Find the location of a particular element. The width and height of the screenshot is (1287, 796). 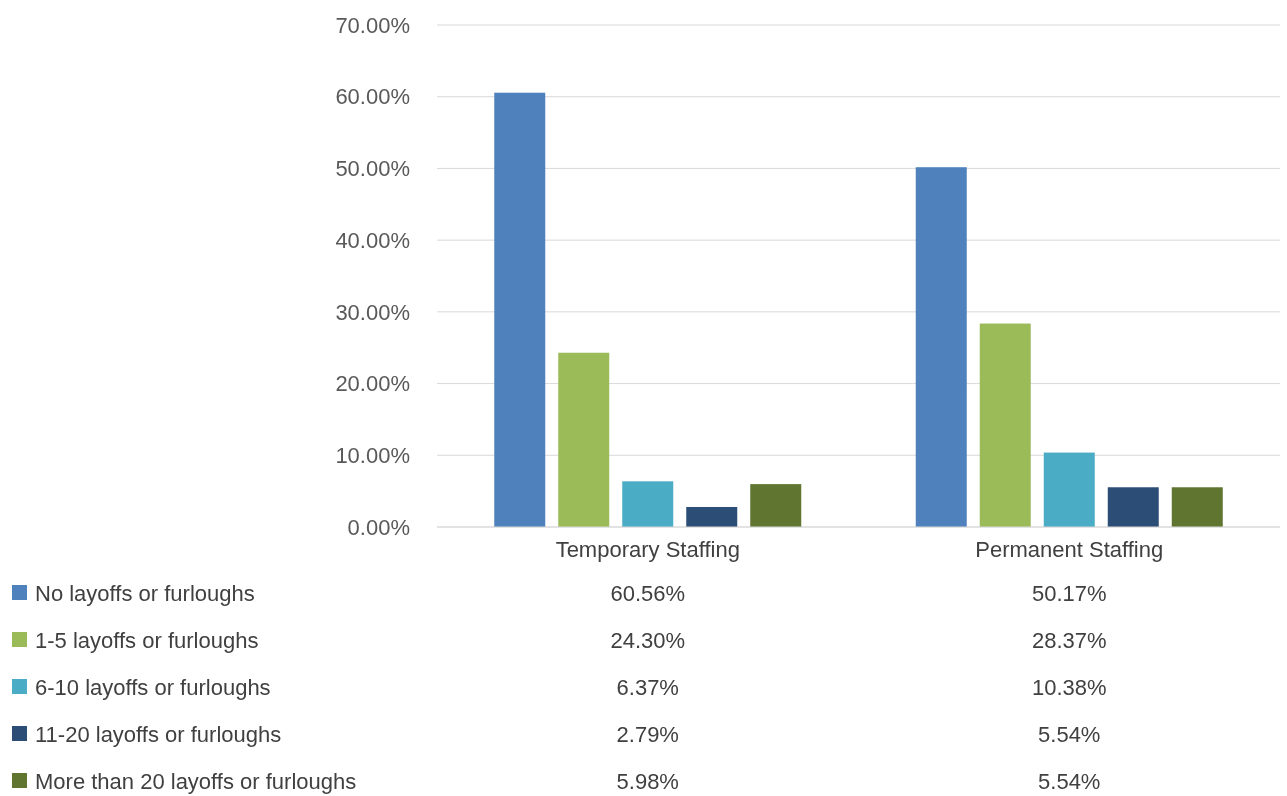

x-tick-label: Permanent Staffing is located at coordinates (1069, 549).